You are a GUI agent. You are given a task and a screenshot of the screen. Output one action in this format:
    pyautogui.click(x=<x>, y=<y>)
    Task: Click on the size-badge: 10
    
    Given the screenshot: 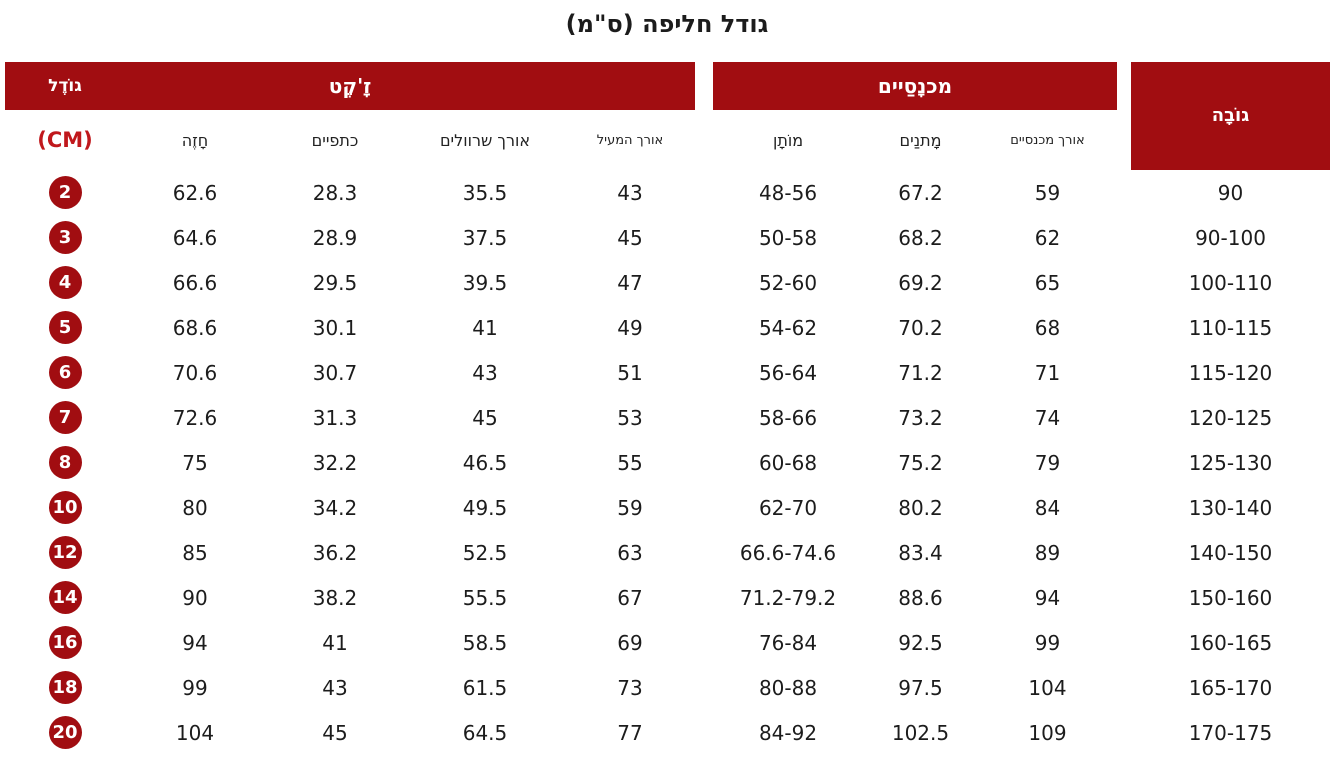 What is the action you would take?
    pyautogui.click(x=65, y=507)
    